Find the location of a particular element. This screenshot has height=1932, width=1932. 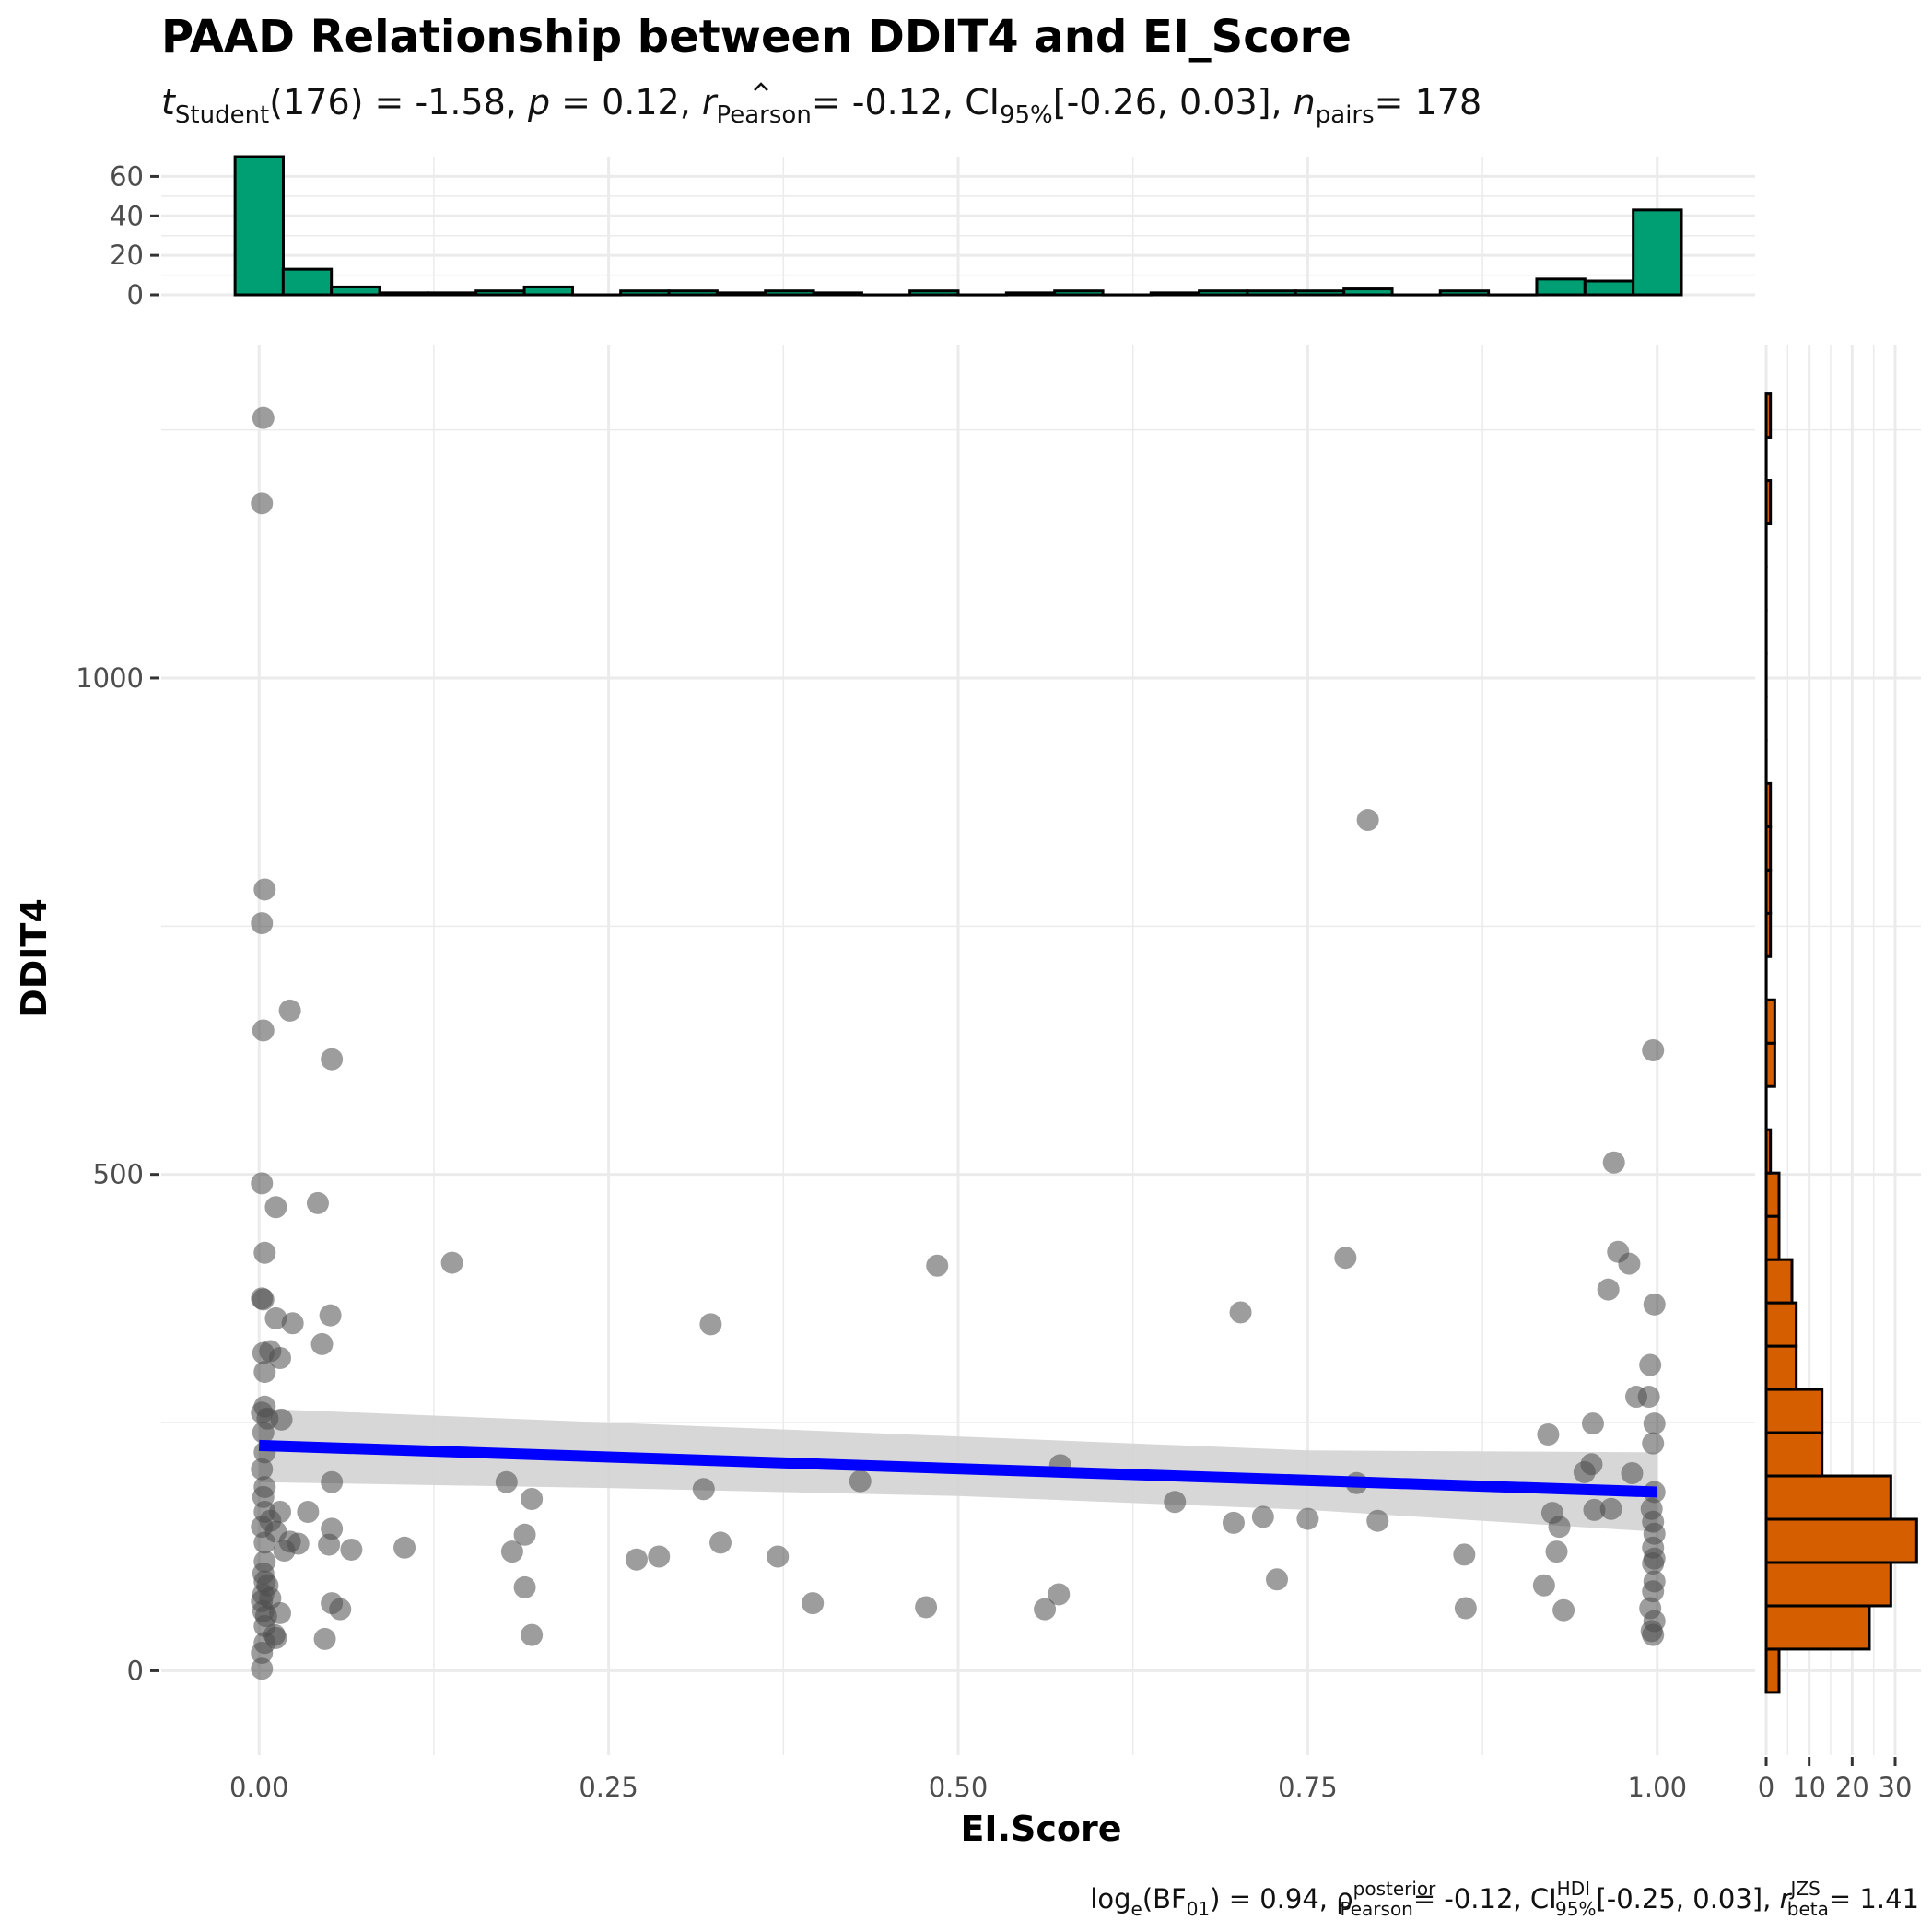

n-sub: pairs is located at coordinates (1345, 115).